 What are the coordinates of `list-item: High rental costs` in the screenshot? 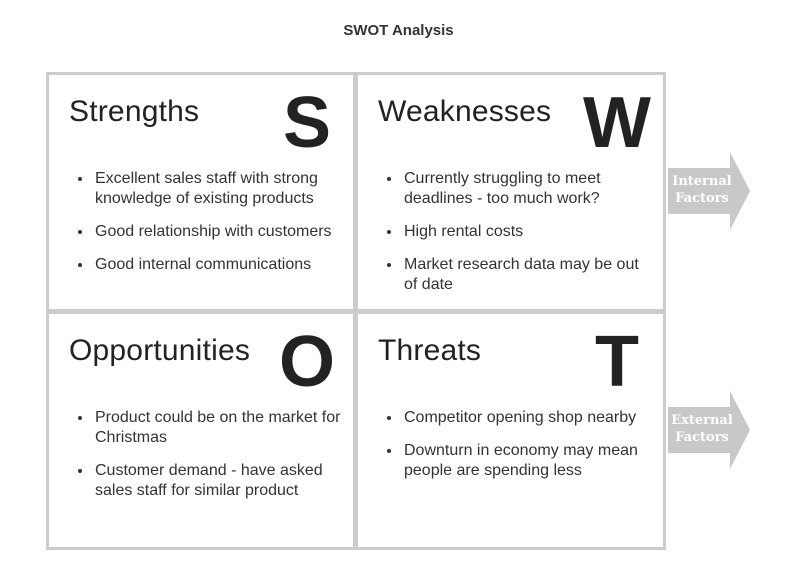 It's located at (526, 232).